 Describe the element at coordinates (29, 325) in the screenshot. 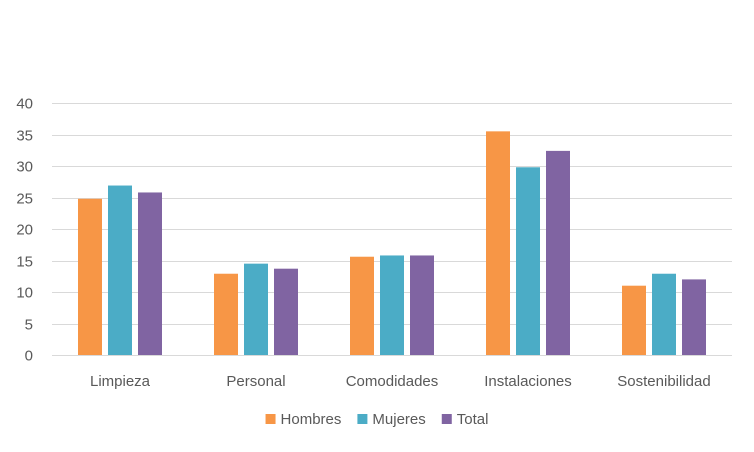

I see `y-tick-label: 5` at that location.